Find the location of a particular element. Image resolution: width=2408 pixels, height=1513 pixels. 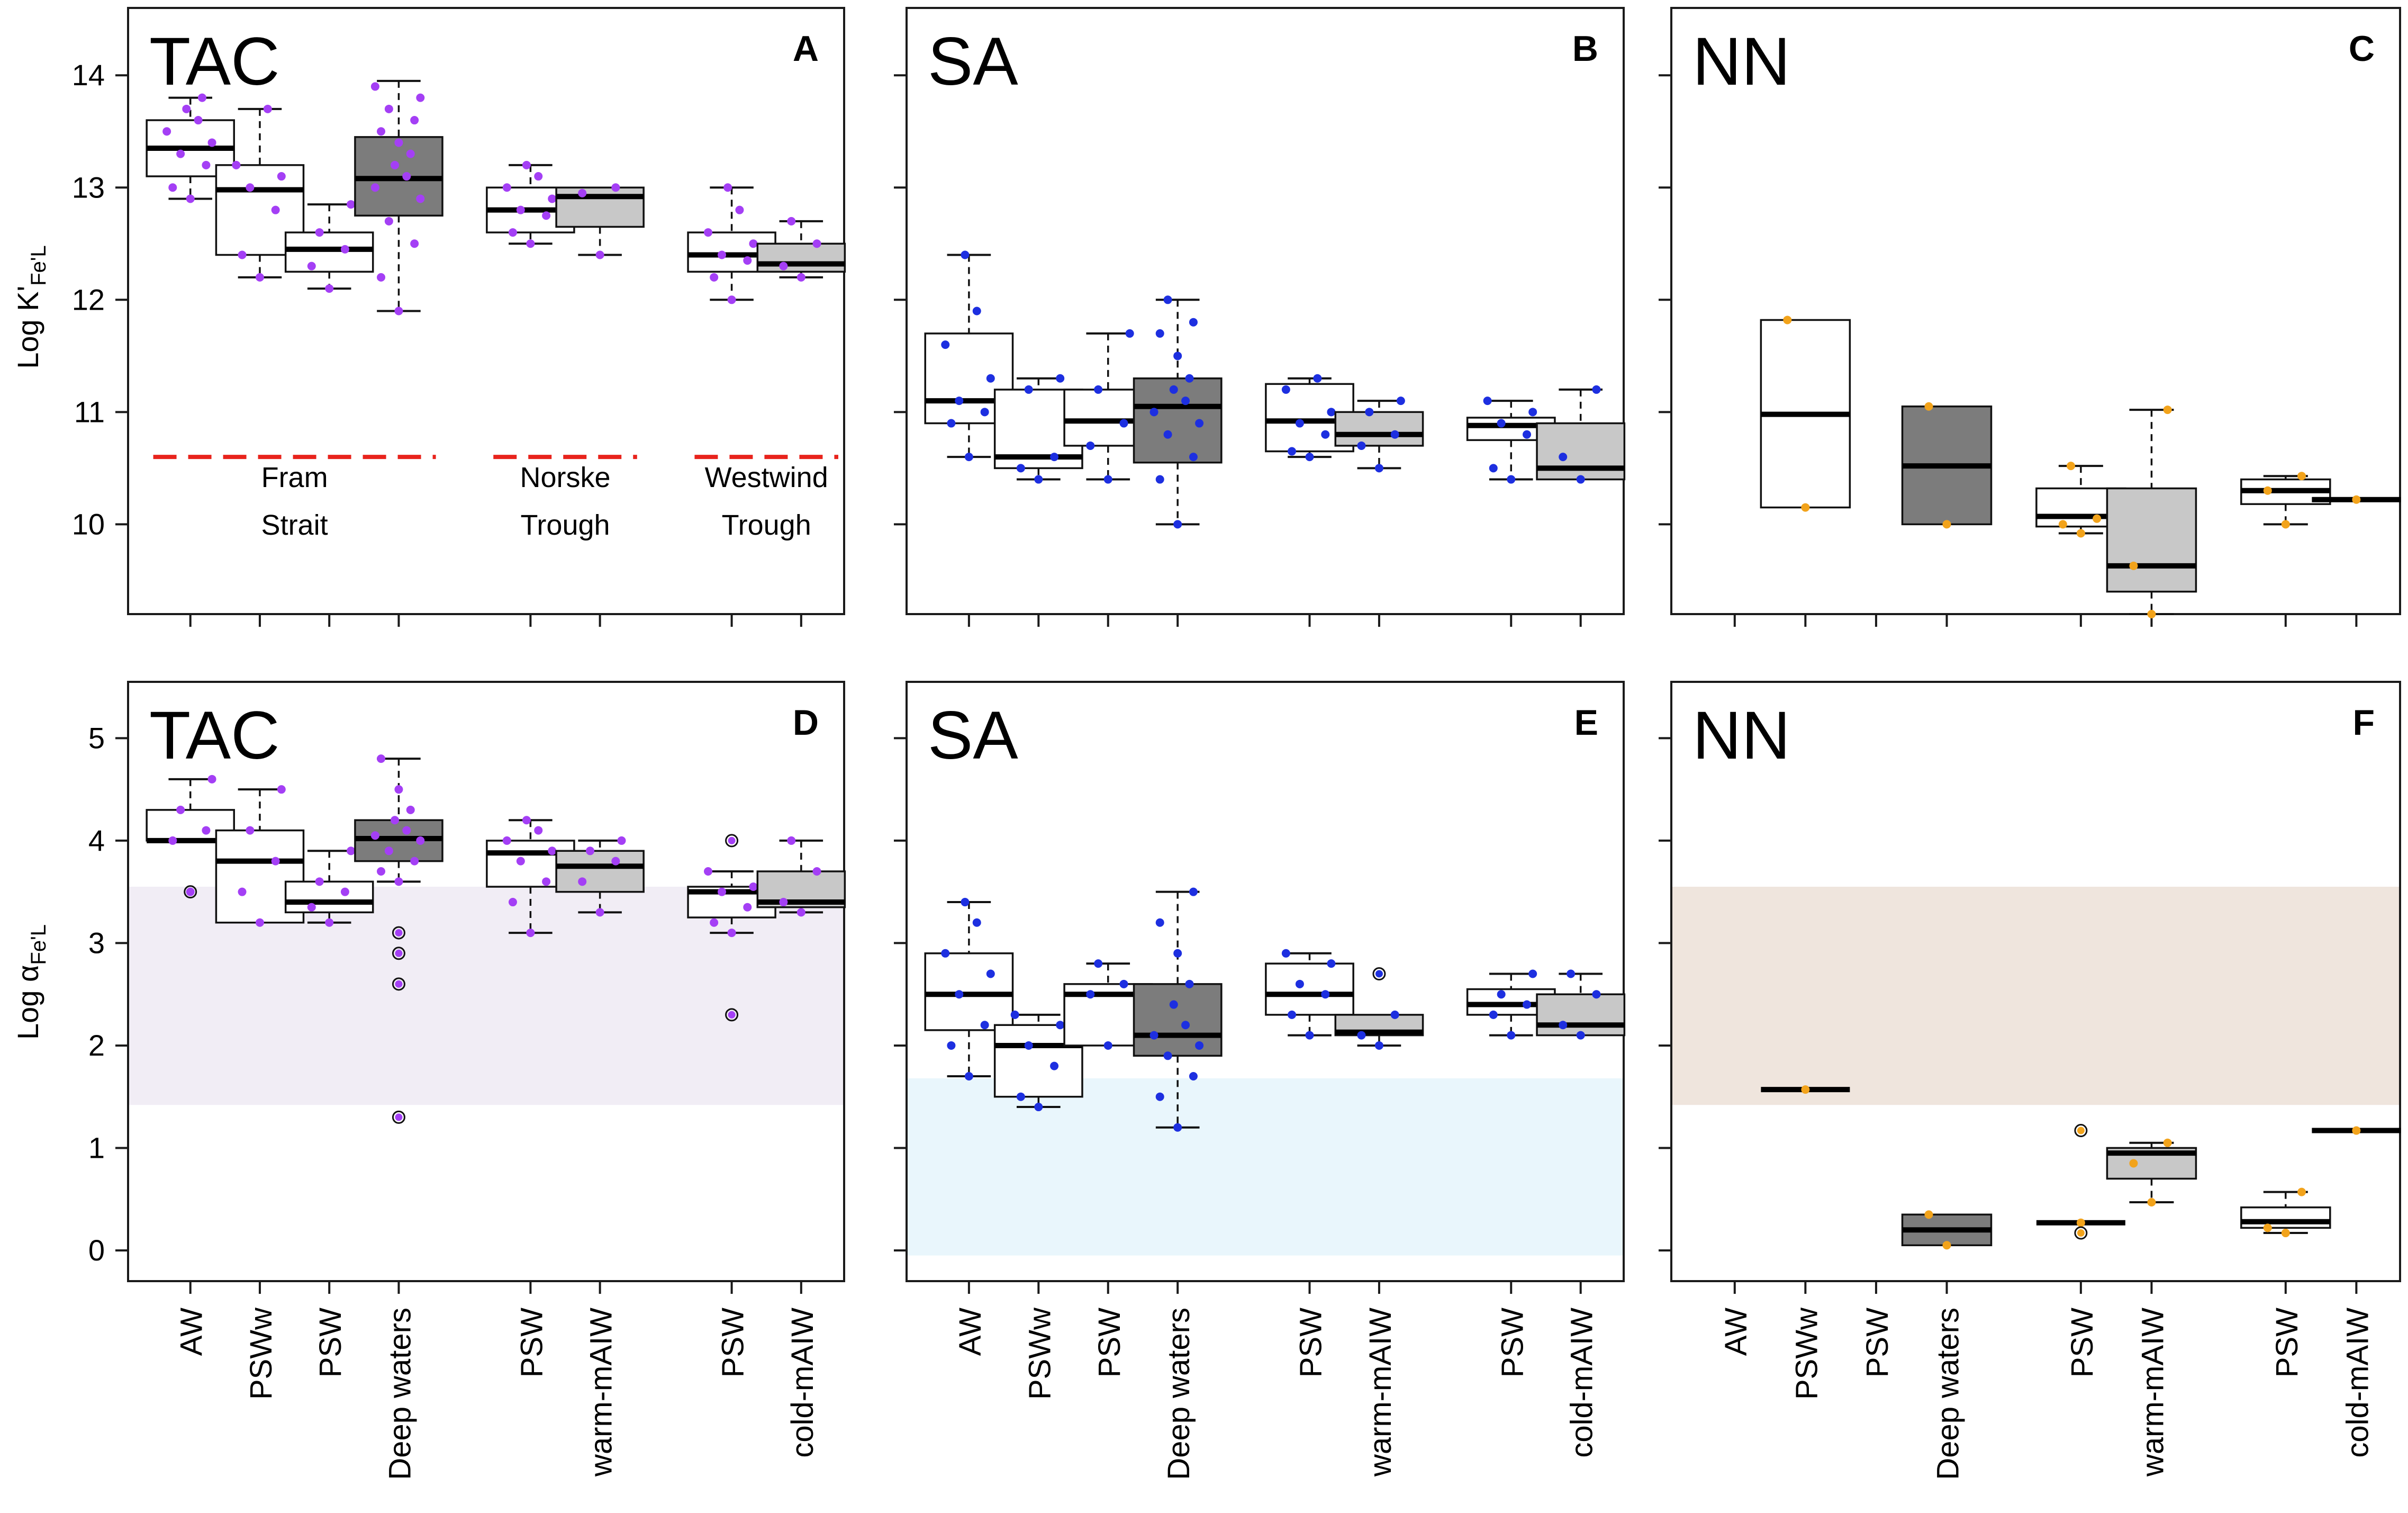

x-category-label: warm-mAIW is located at coordinates (1381, 1392).